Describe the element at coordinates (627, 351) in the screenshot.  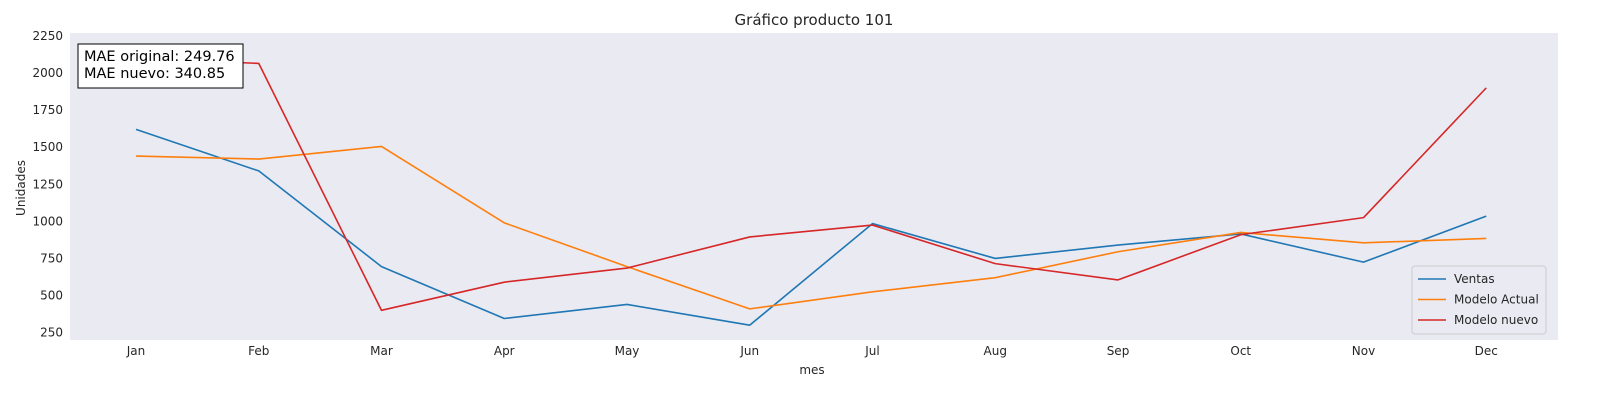
I see `x-tick-label: May` at that location.